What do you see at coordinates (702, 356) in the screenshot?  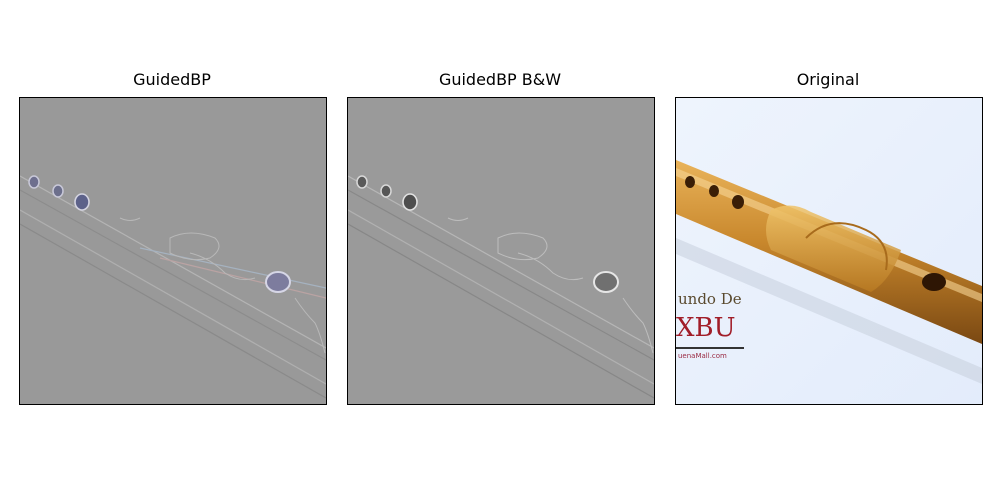 I see `watermark-url: uenaMall.com` at bounding box center [702, 356].